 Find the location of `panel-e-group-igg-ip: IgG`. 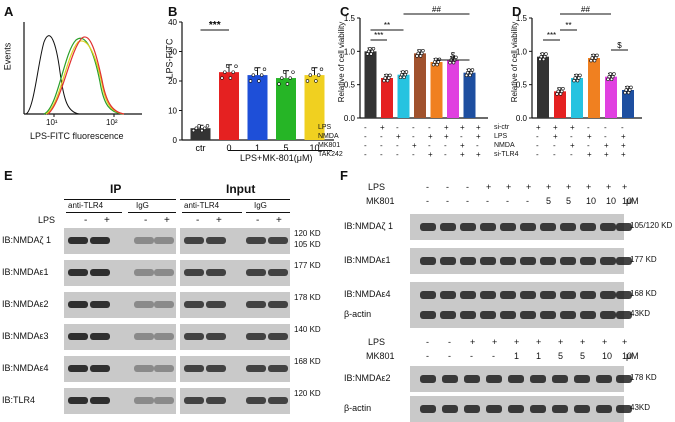

panel-e-group-igg-ip: IgG is located at coordinates (142, 205).